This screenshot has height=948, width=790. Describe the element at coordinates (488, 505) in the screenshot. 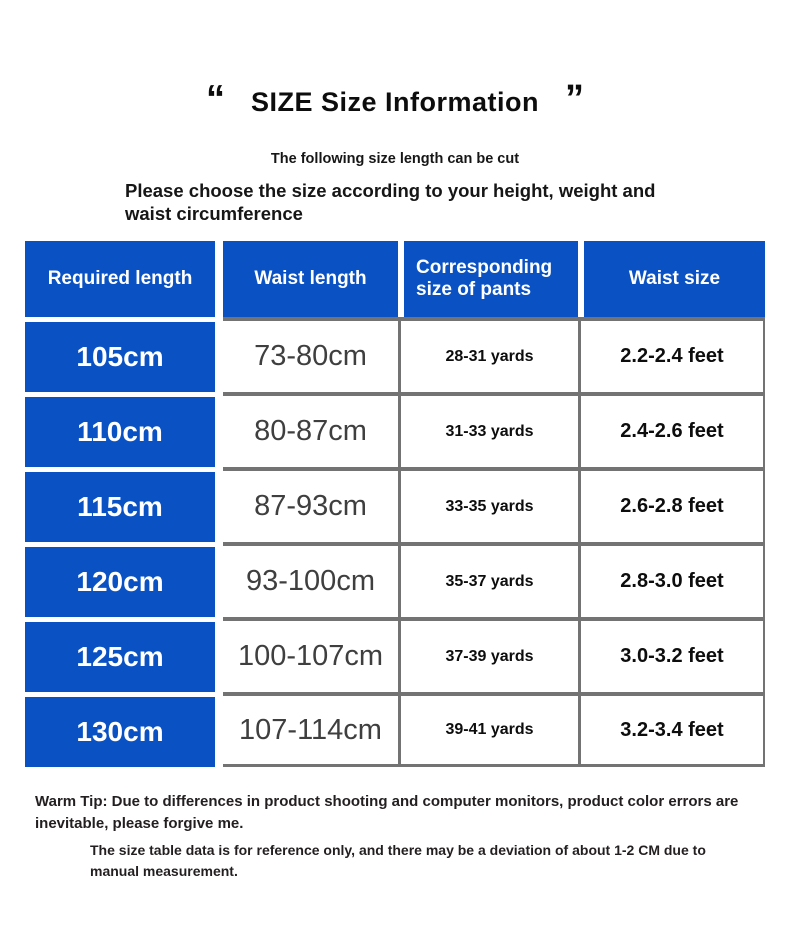

I see `cell-pants-size: 33-35 yards` at that location.